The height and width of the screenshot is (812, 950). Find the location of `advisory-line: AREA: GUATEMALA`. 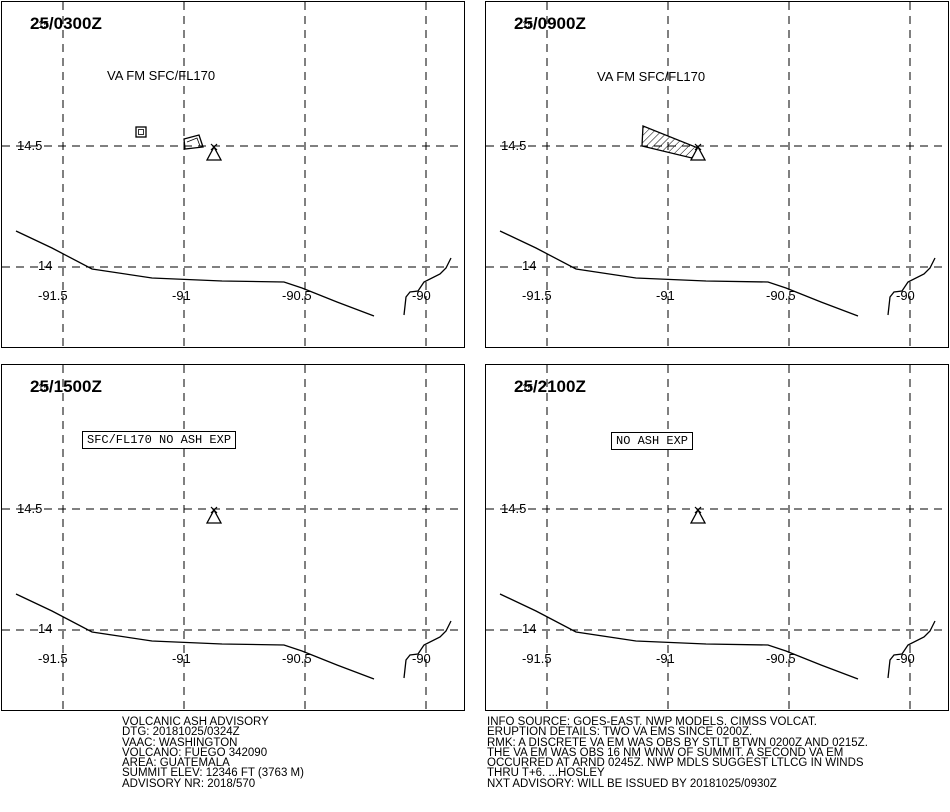

advisory-line: AREA: GUATEMALA is located at coordinates (176, 763).